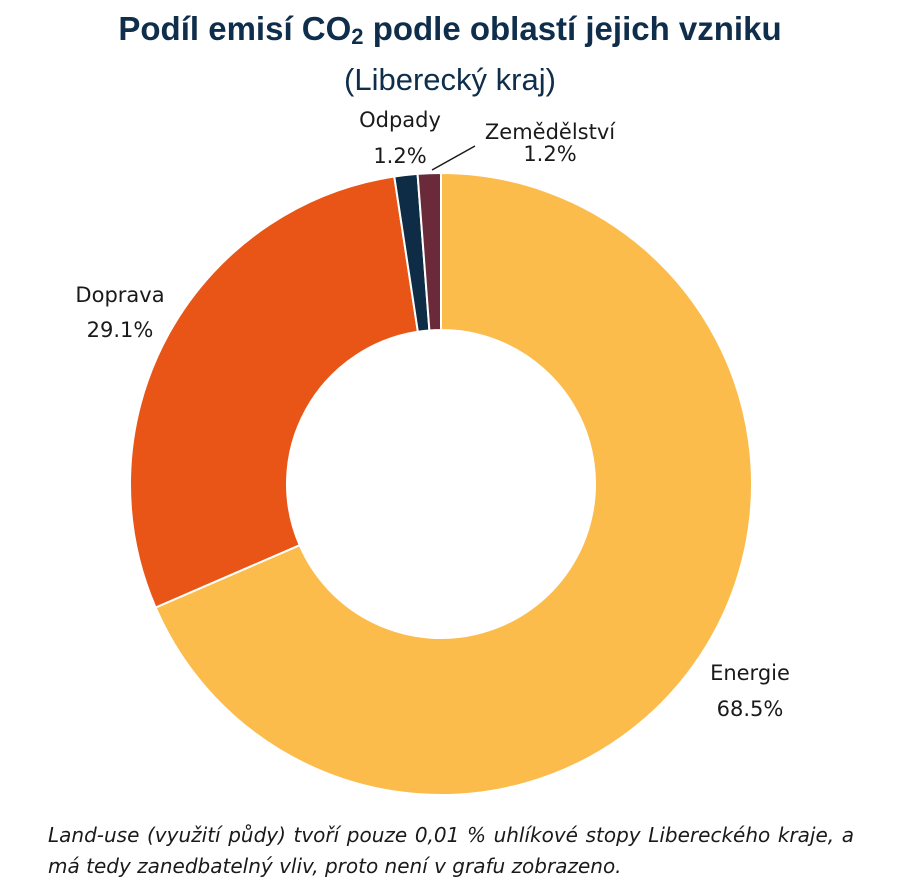  What do you see at coordinates (450, 79) in the screenshot?
I see `chart-subtitle: (Liberecký kraj)` at bounding box center [450, 79].